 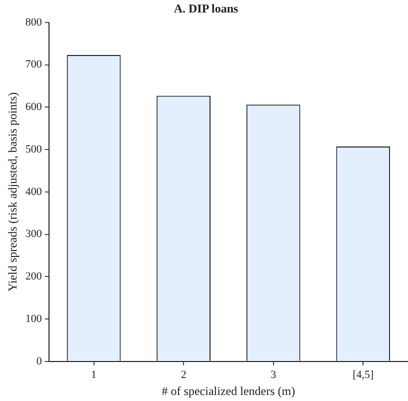 I want to click on y-tick-label: 700, so click(x=33, y=64).